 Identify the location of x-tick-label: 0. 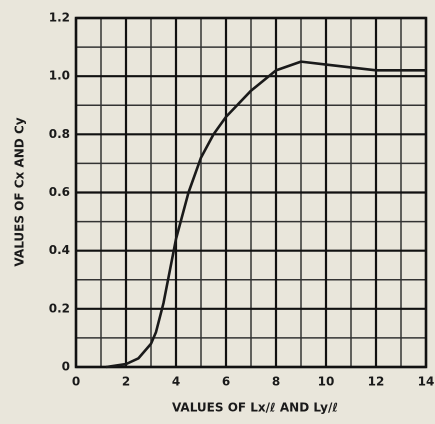
(76, 382).